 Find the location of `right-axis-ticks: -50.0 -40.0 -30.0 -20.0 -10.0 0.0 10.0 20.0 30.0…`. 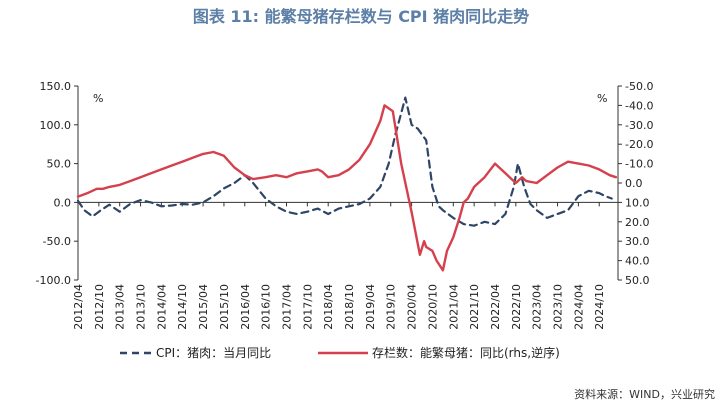

right-axis-ticks: -50.0 -40.0 -30.0 -20.0 -10.0 0.0 10.0 20.0 30.0… is located at coordinates (635, 183).